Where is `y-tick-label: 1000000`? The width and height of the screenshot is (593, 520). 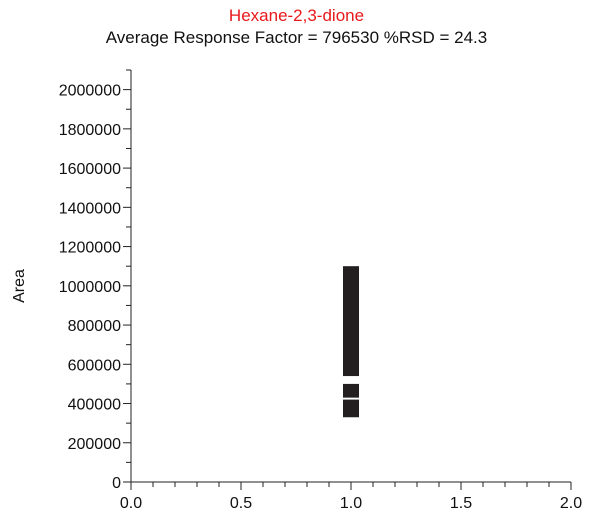
y-tick-label: 1000000 is located at coordinates (90, 287).